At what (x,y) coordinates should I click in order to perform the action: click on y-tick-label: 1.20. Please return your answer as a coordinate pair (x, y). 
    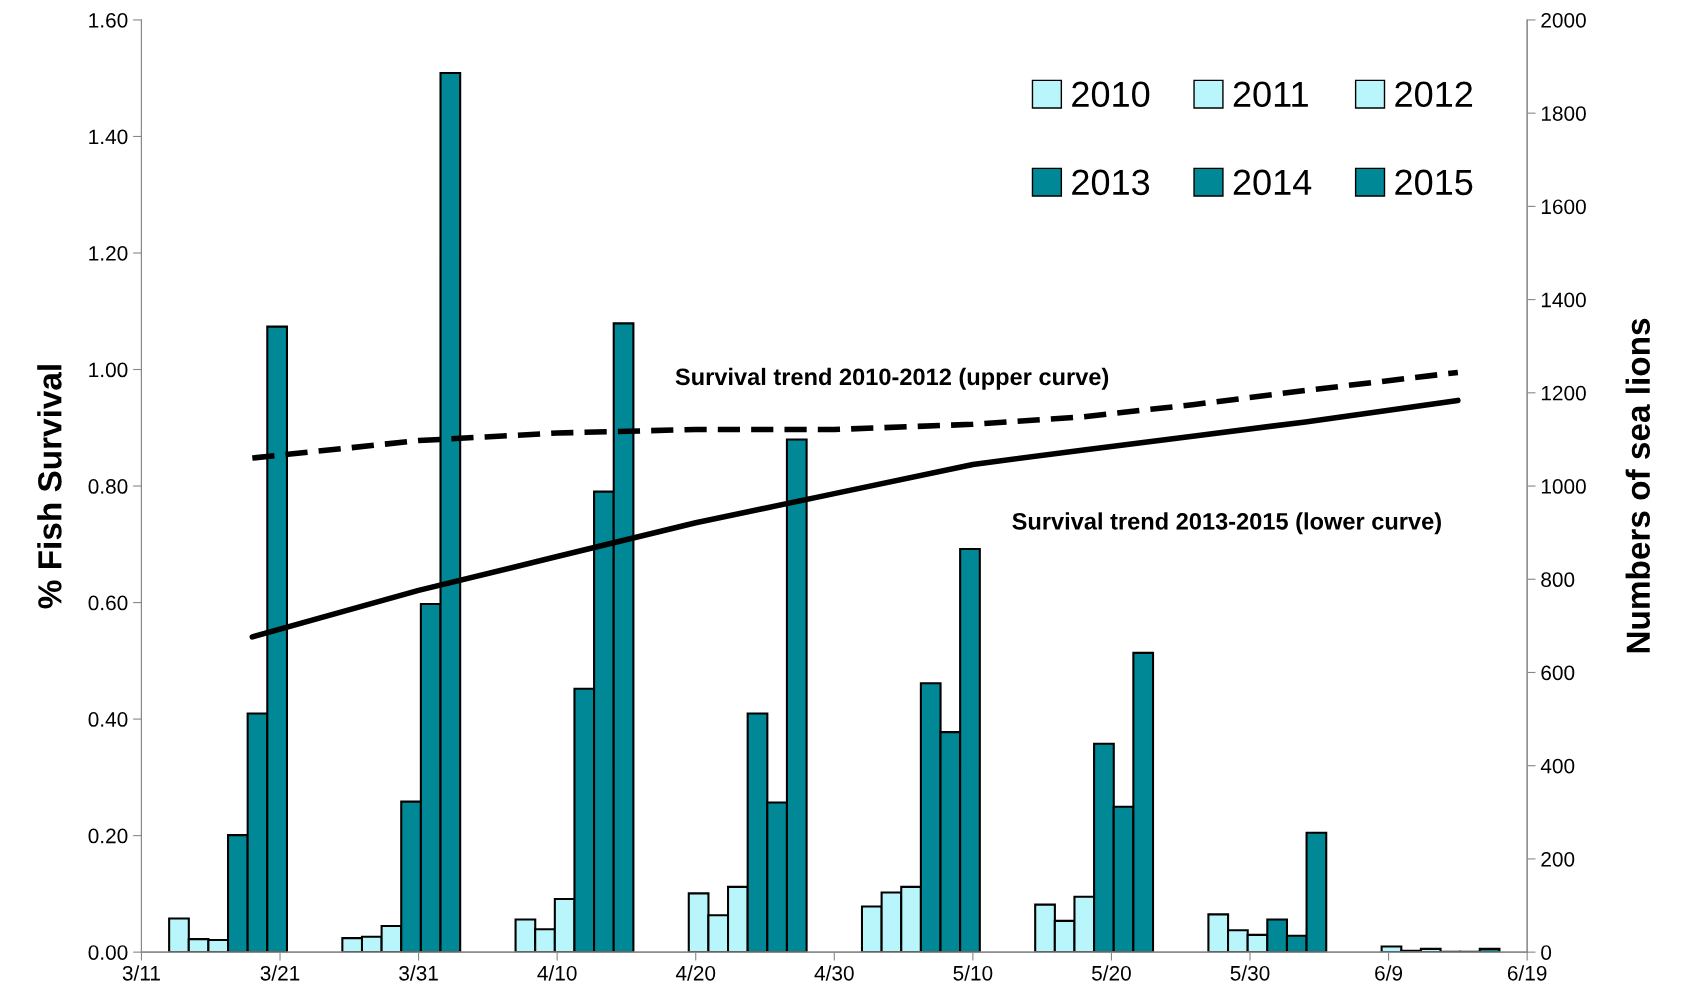
    Looking at the image, I should click on (108, 253).